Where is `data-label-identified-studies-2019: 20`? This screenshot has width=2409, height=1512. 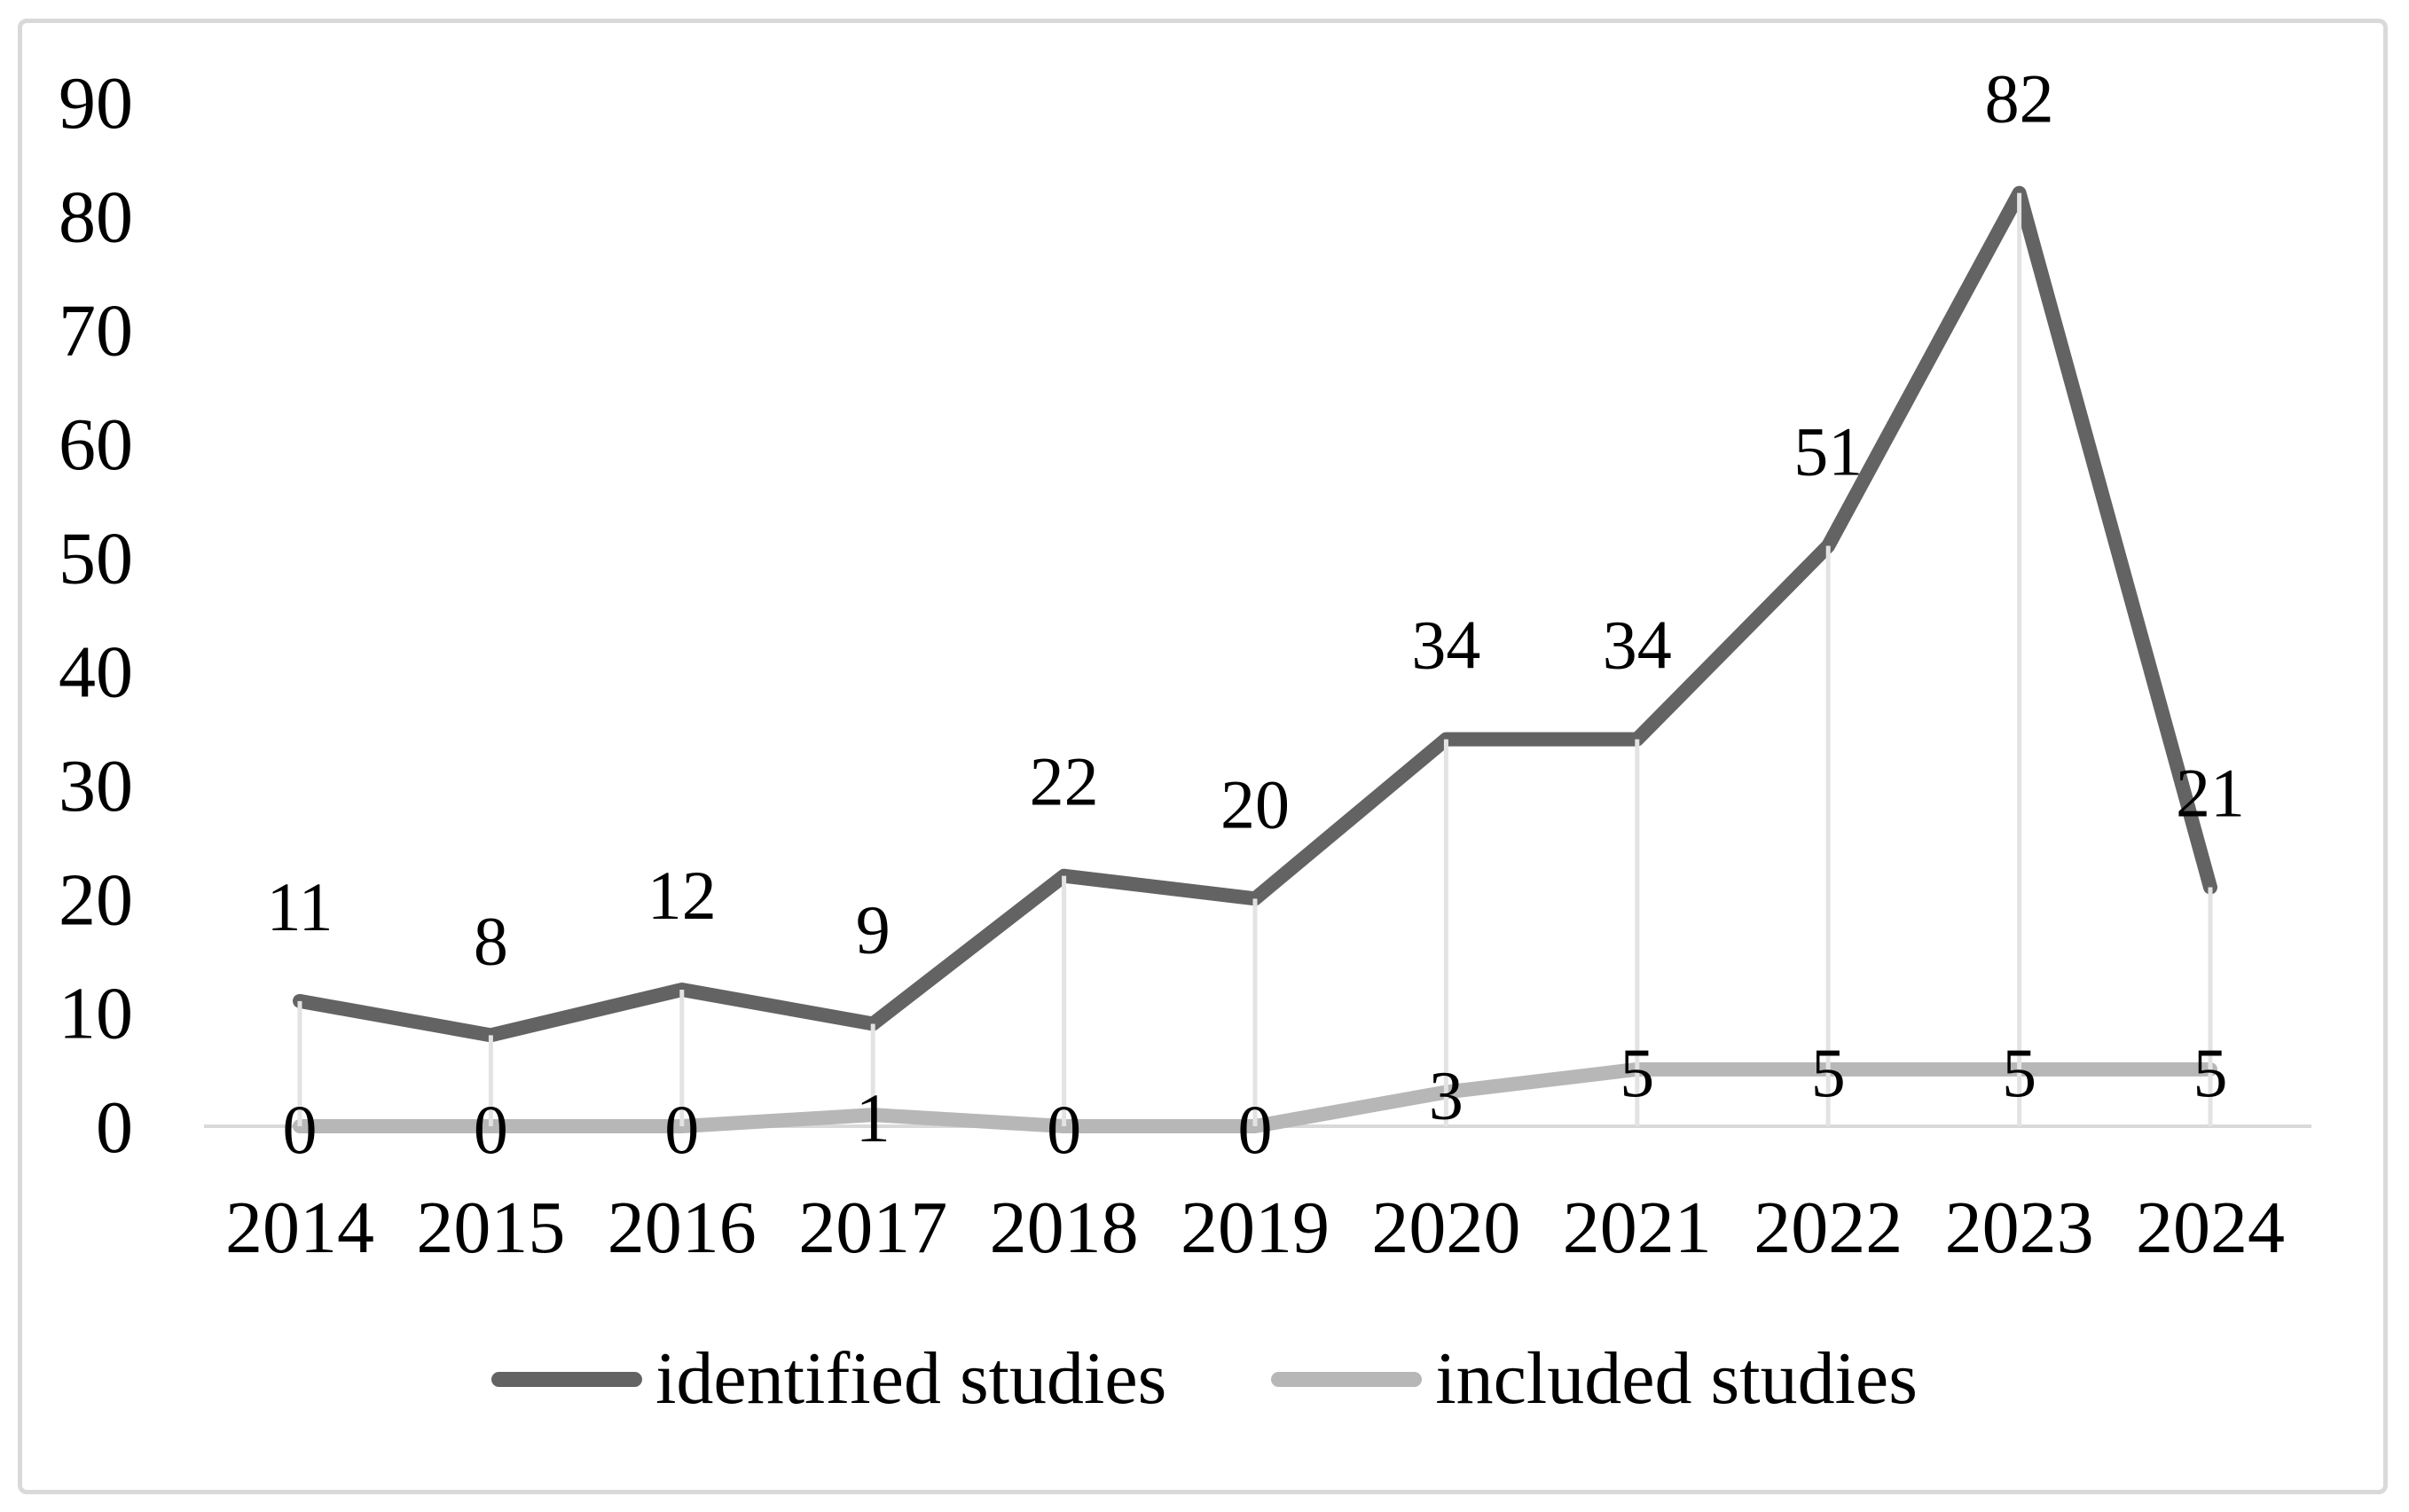 data-label-identified-studies-2019: 20 is located at coordinates (1255, 803).